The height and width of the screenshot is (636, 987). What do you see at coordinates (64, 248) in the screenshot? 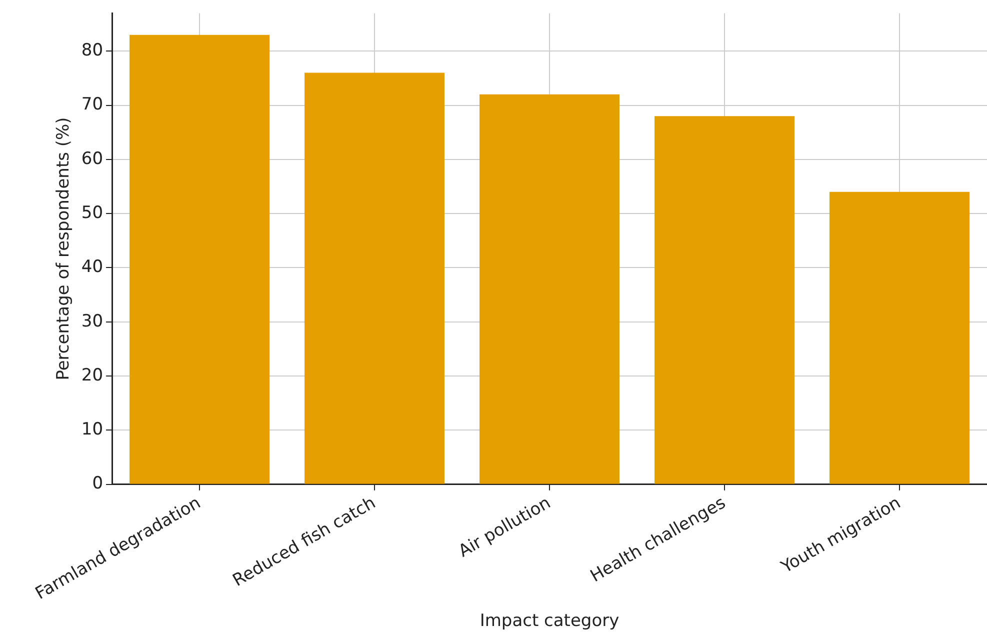
I see `y-axis-title: Percentage of respondents (%)` at bounding box center [64, 248].